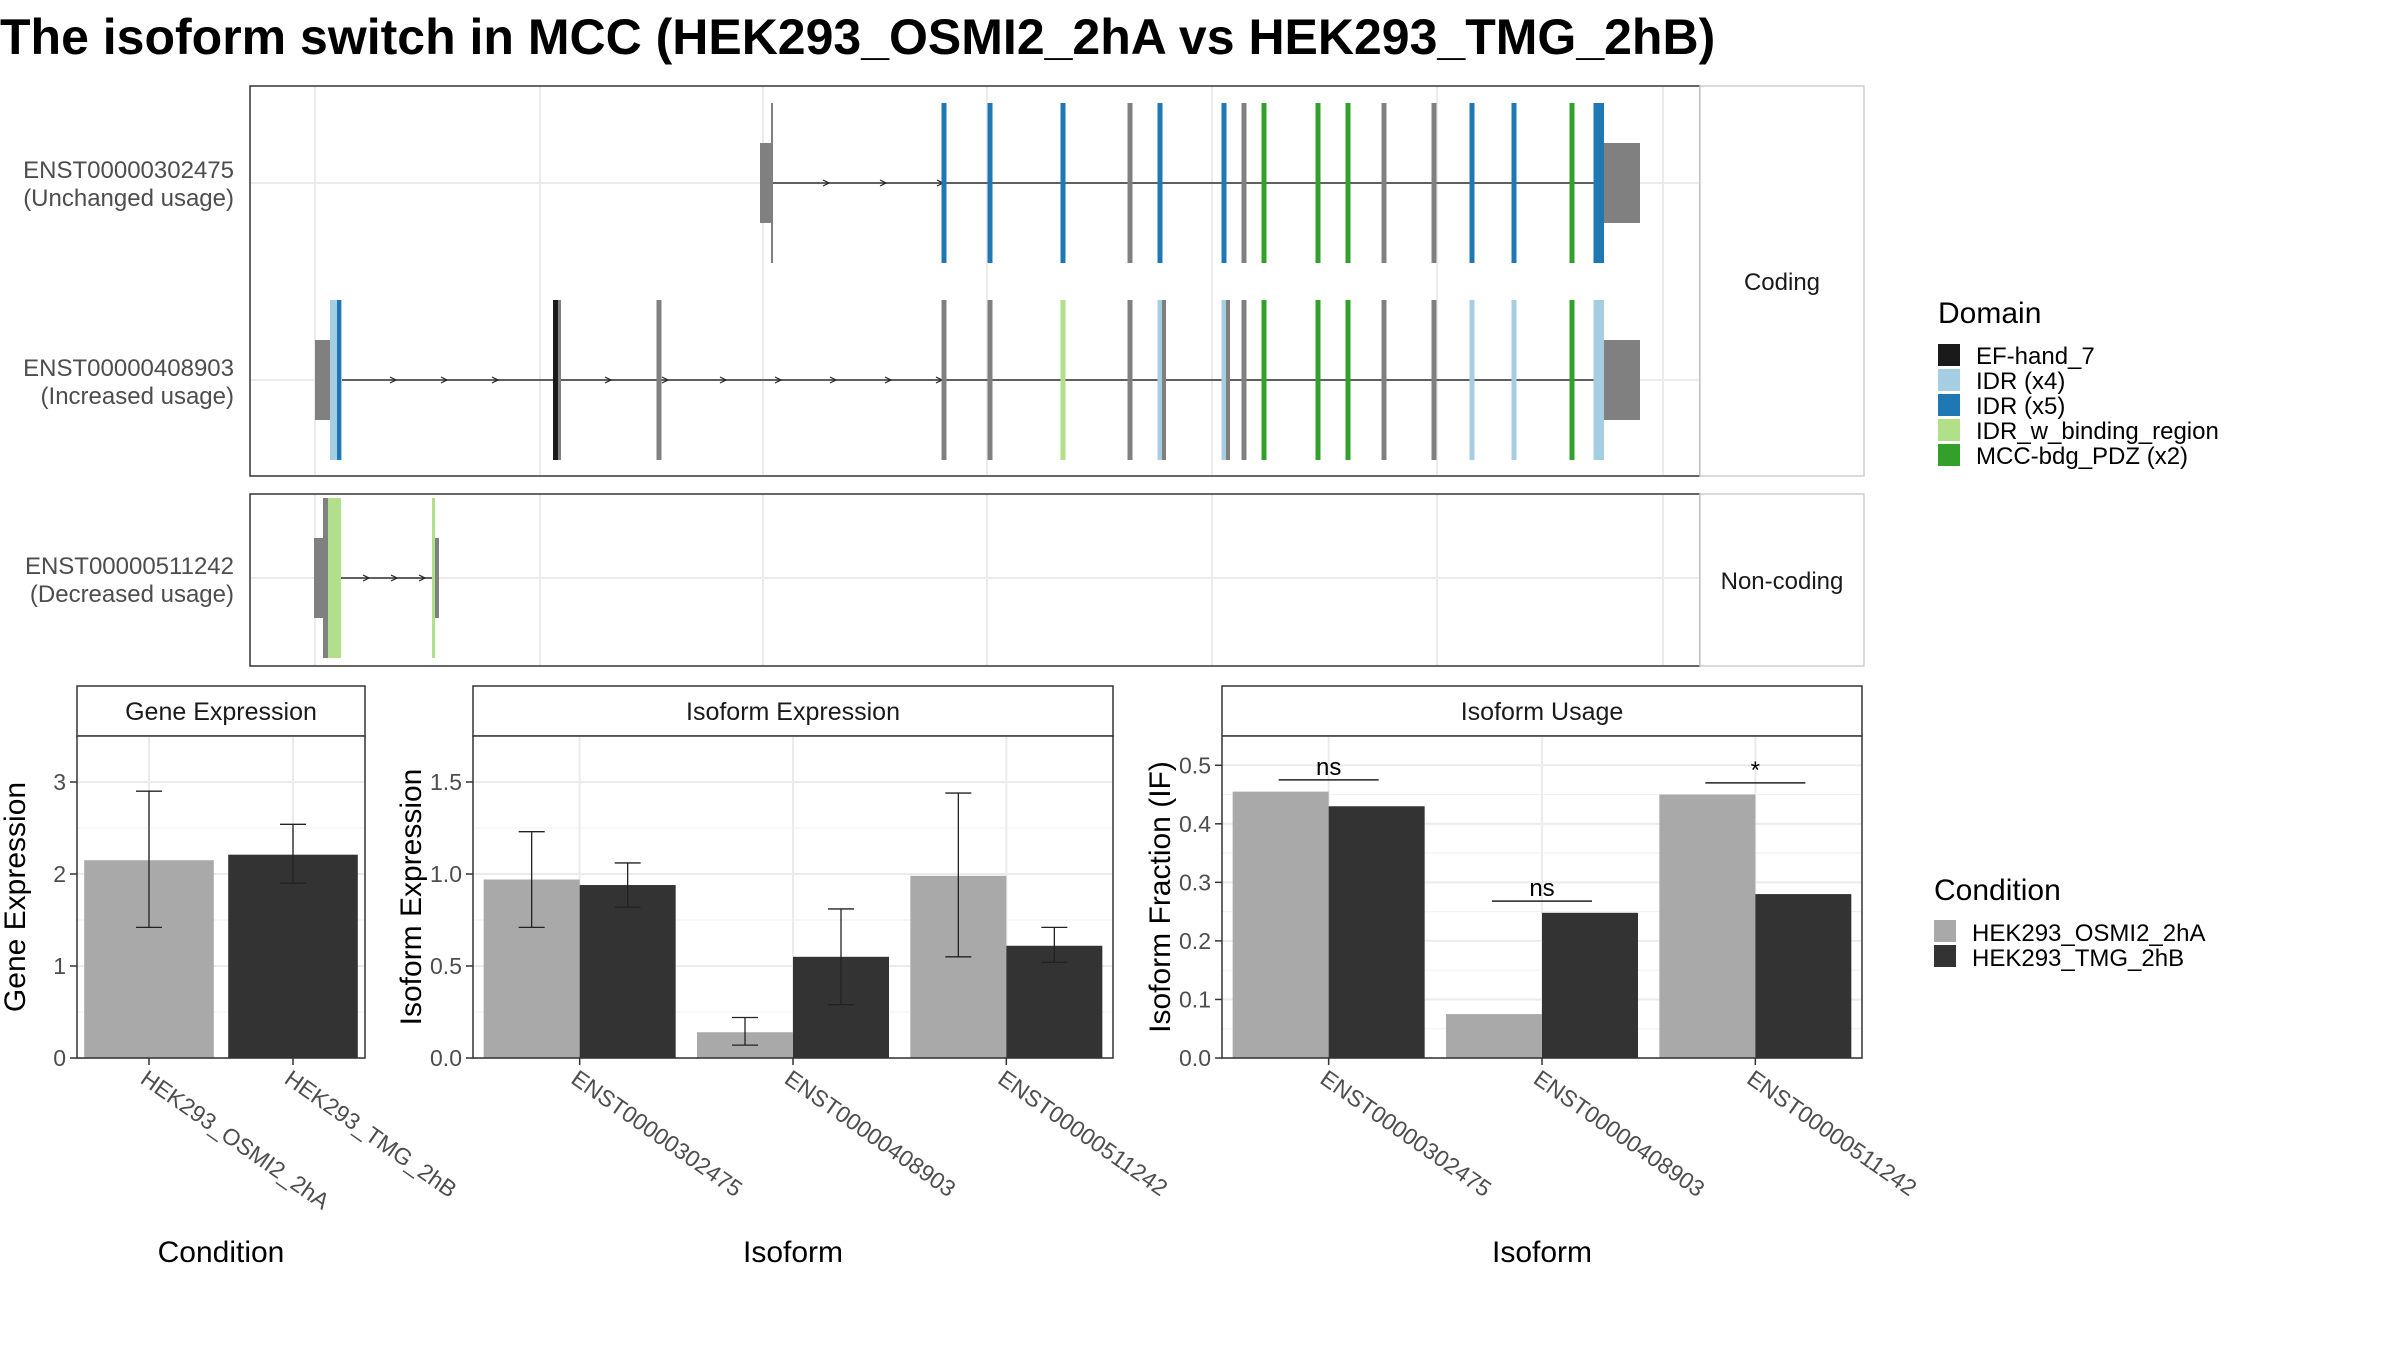  Describe the element at coordinates (1160, 897) in the screenshot. I see `y-axis-title: Isoform Fraction (IF)` at that location.